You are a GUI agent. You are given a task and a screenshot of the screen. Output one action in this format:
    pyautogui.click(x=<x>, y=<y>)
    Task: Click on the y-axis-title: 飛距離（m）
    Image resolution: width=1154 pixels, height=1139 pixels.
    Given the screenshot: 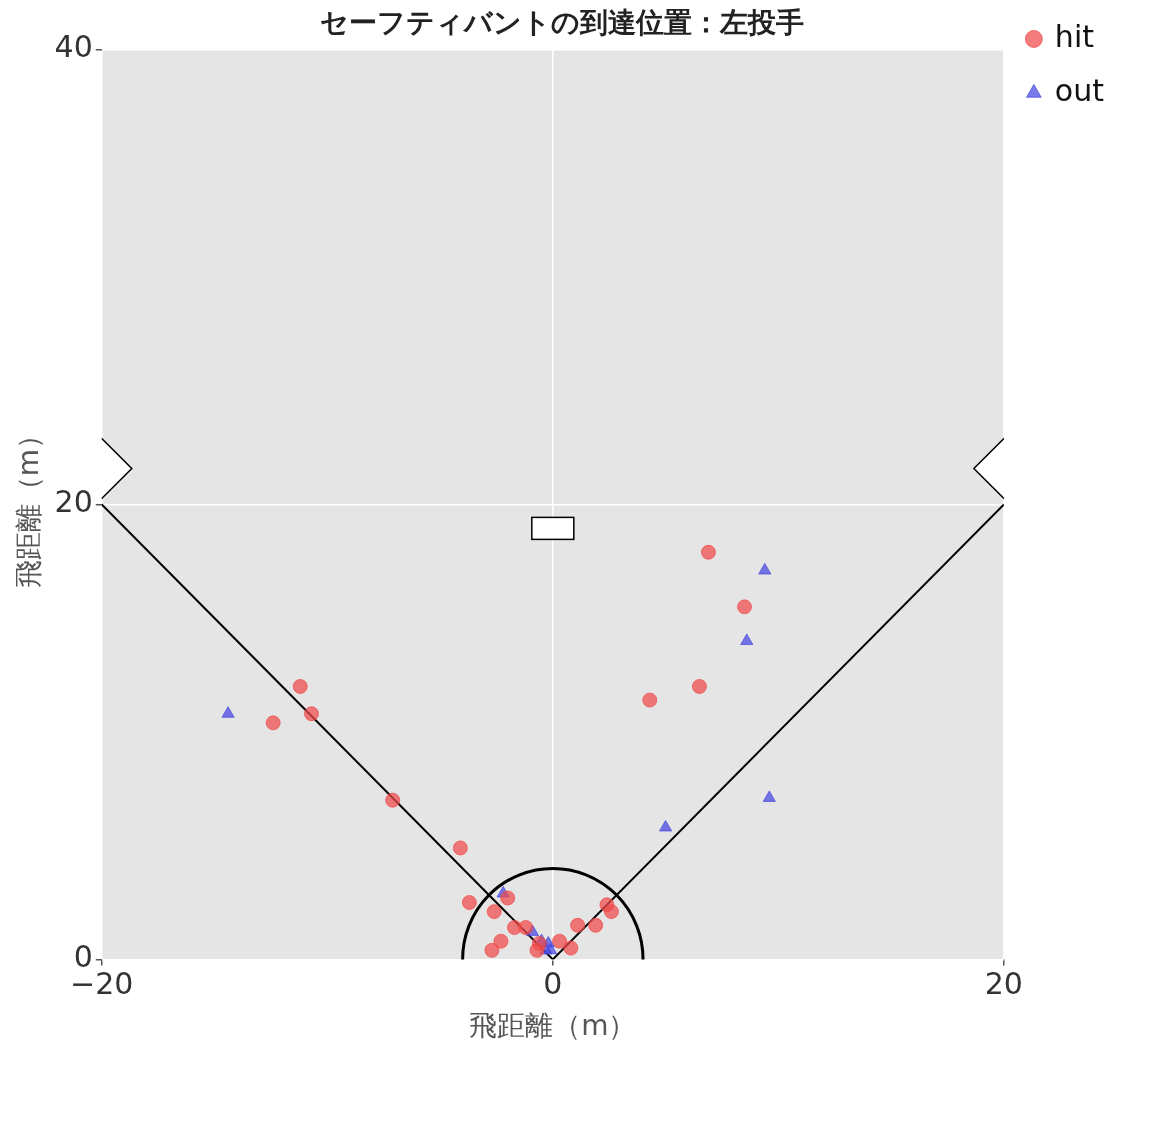 What is the action you would take?
    pyautogui.click(x=29, y=504)
    